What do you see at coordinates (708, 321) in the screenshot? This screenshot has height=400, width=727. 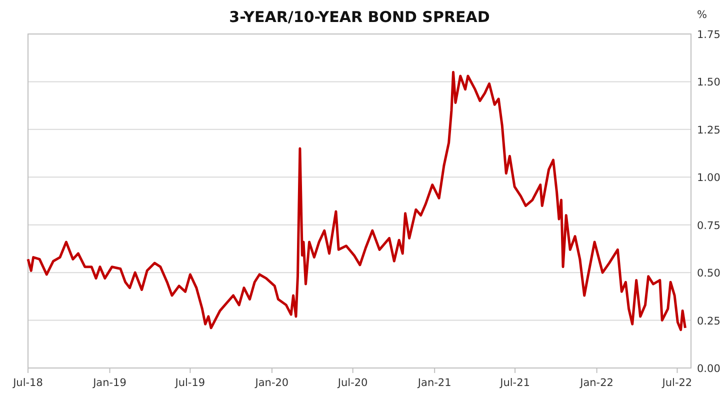 I see `y-tick-label: 0.25` at bounding box center [708, 321].